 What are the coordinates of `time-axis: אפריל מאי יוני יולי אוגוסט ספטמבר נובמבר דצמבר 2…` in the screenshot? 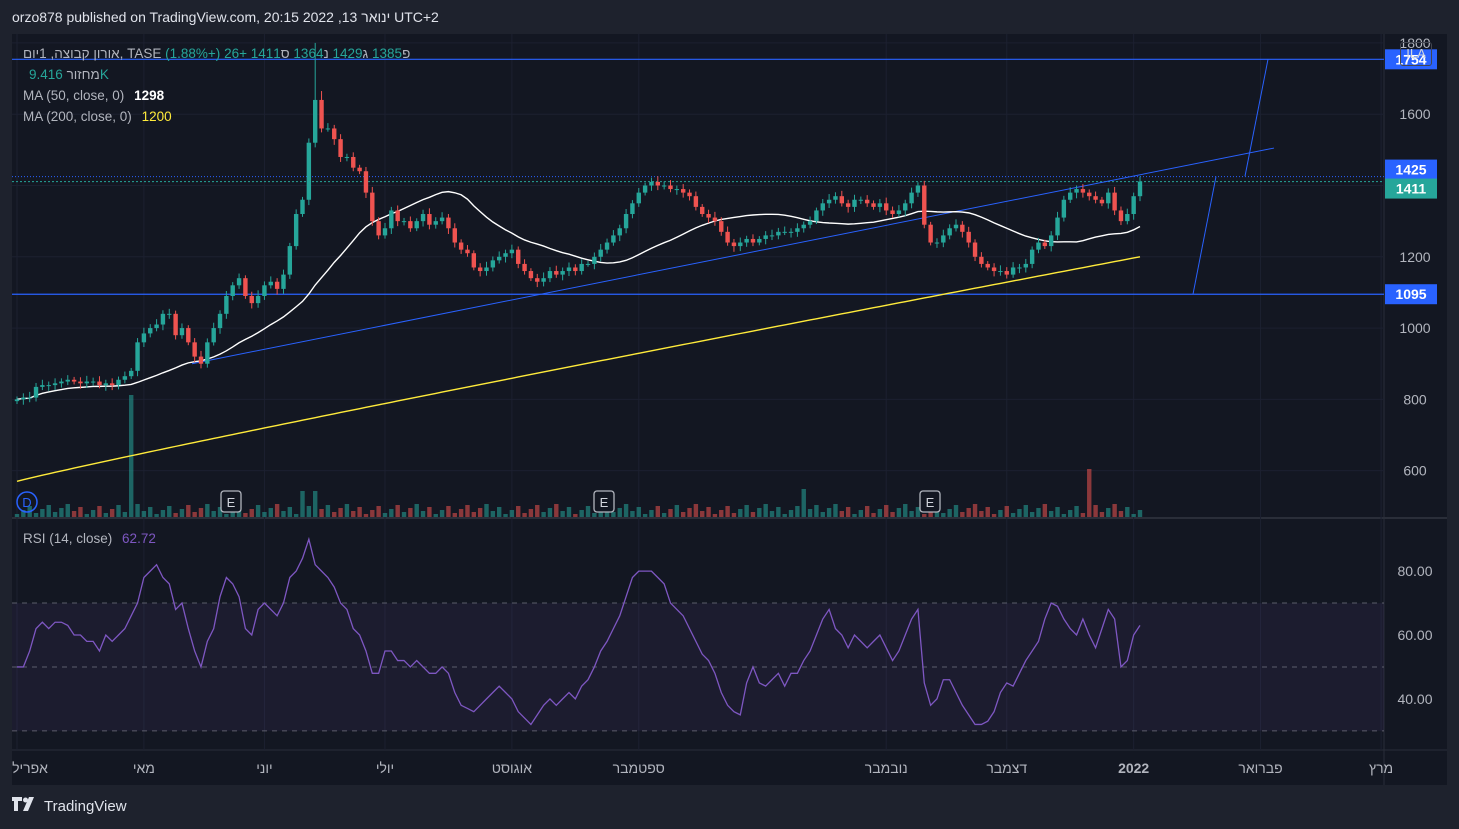 It's located at (702, 768).